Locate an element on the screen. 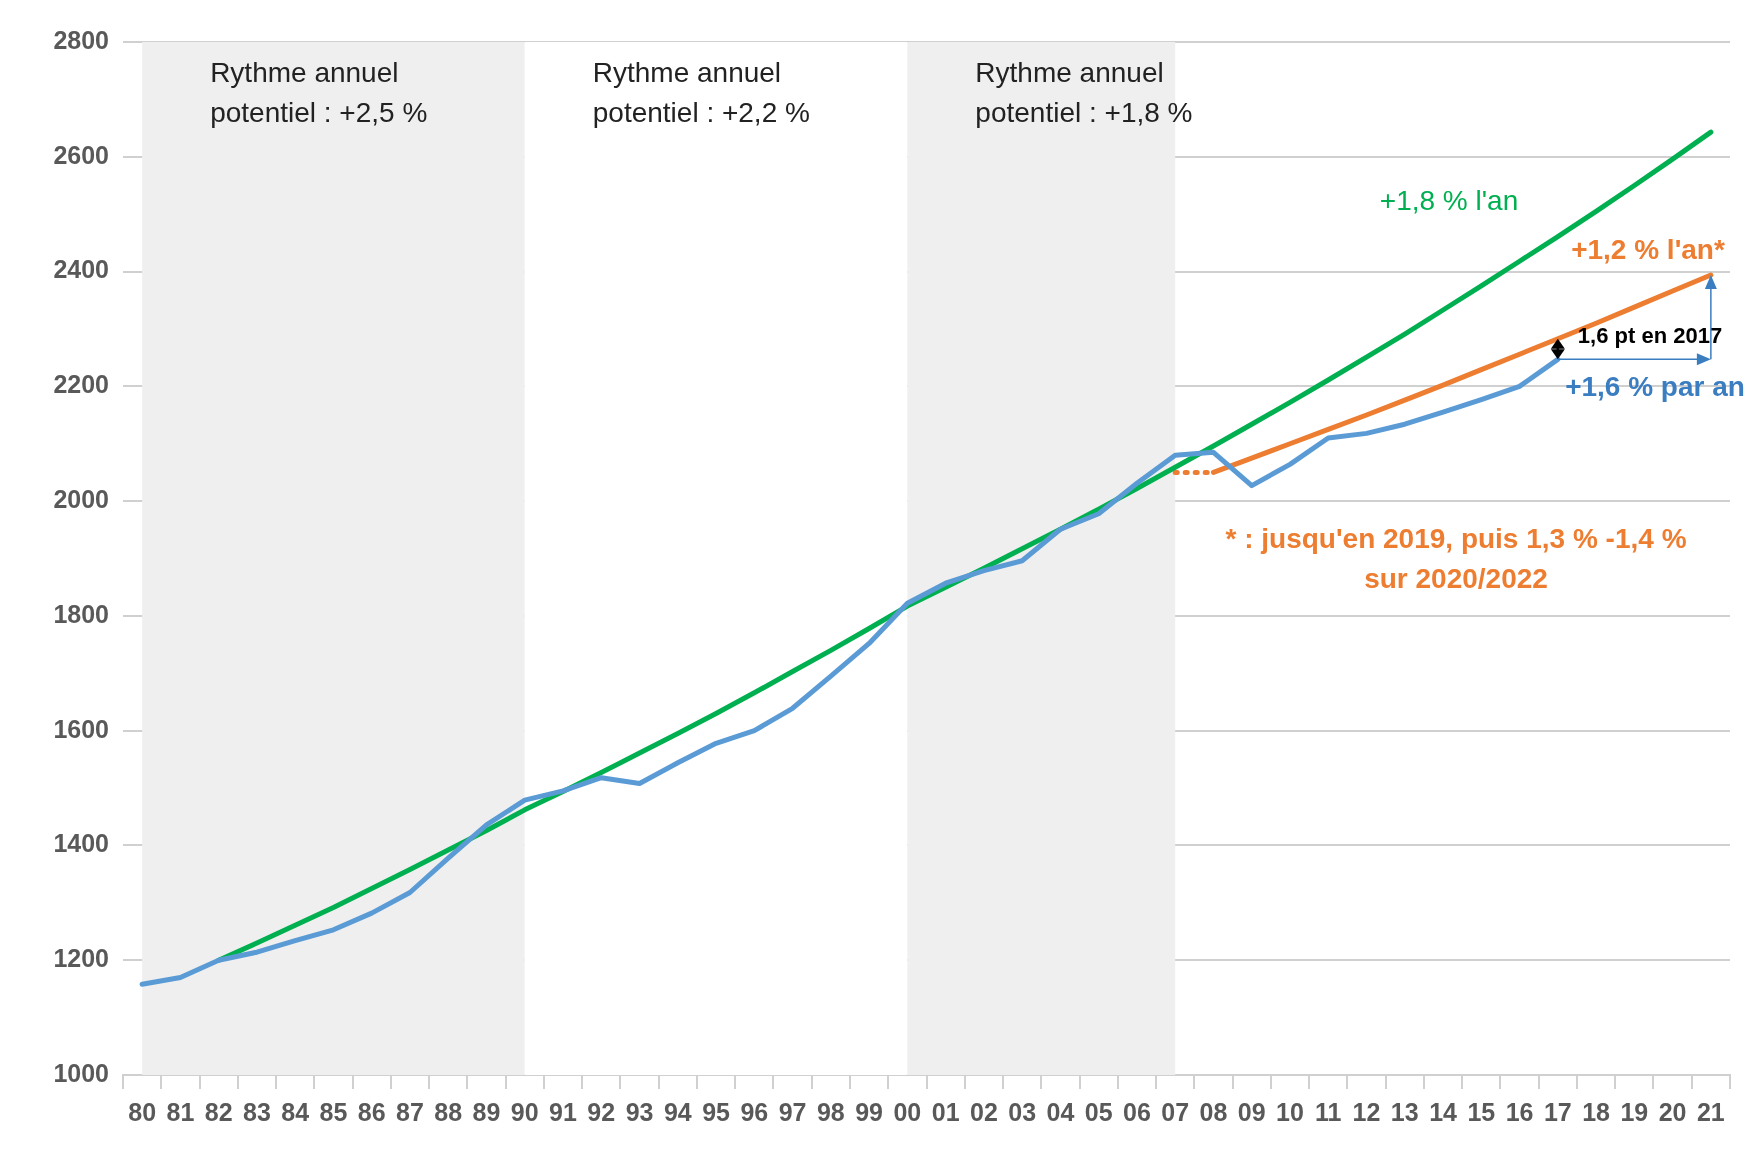 Image resolution: width=1752 pixels, height=1150 pixels. x-tick-label: 86 is located at coordinates (371, 1111).